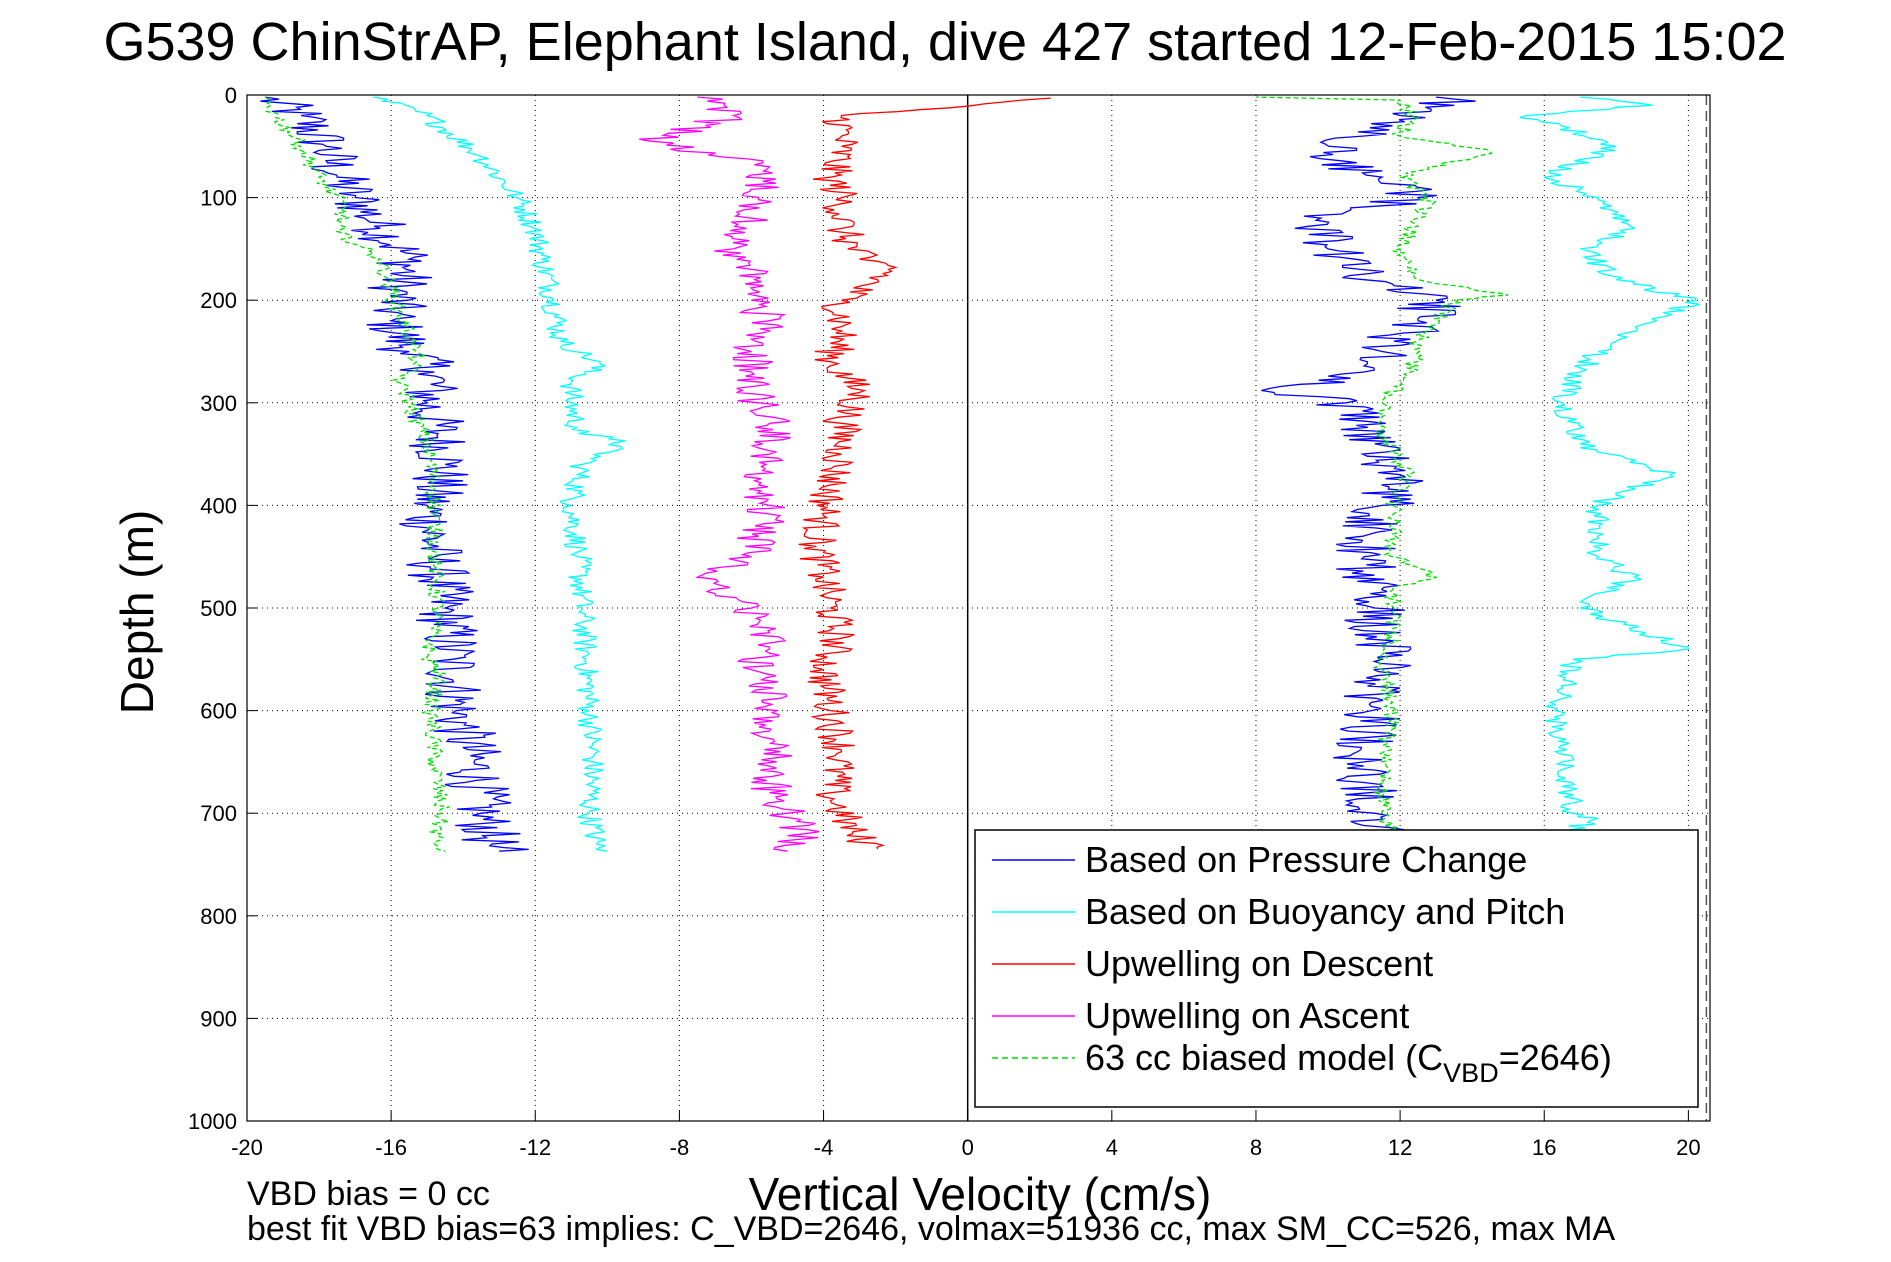 This screenshot has height=1262, width=1891. I want to click on y-axis-label: Depth (m), so click(137, 612).